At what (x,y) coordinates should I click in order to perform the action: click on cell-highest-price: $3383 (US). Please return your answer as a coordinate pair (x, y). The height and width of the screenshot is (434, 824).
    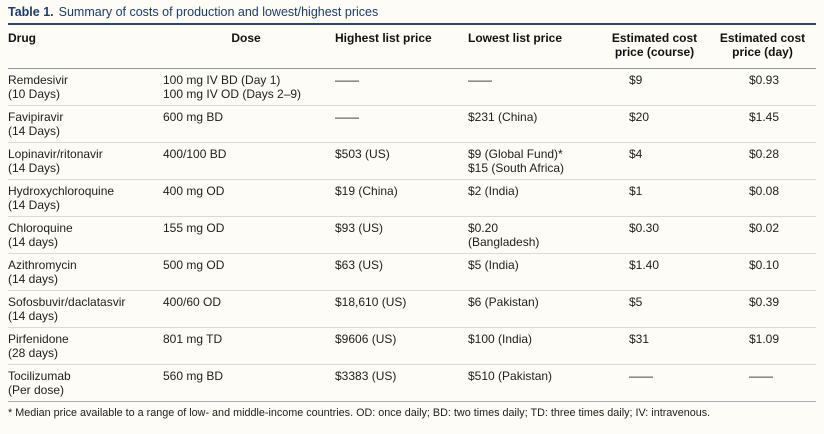
    Looking at the image, I should click on (401, 383).